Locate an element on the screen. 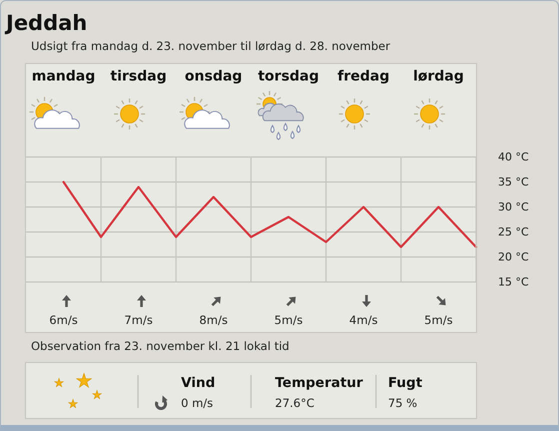  x-tick-label: fredag is located at coordinates (364, 76).